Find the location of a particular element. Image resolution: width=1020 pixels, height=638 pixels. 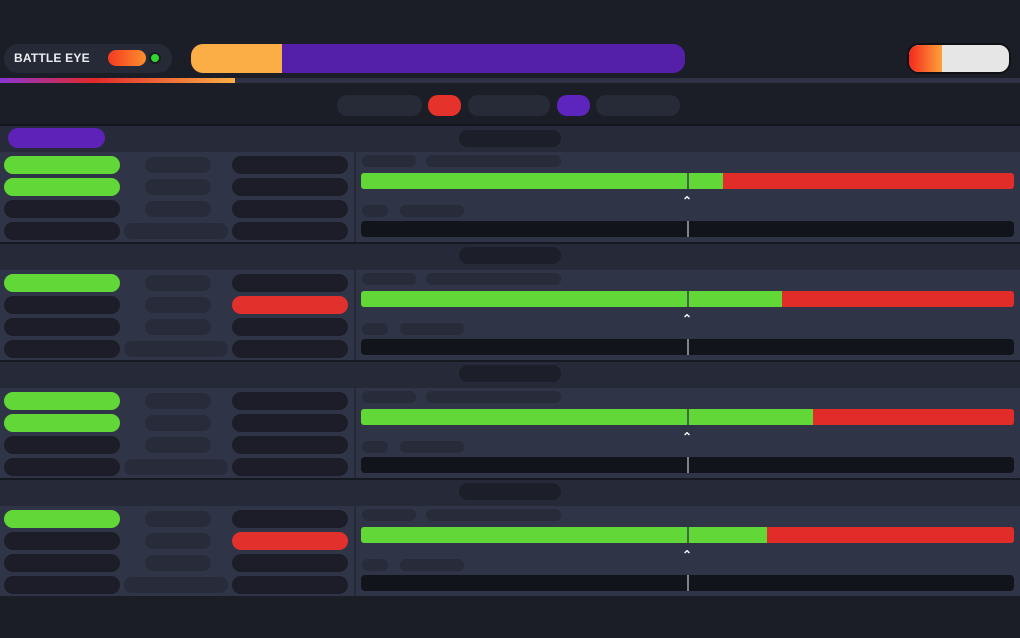

brand-toggle is located at coordinates (127, 58).